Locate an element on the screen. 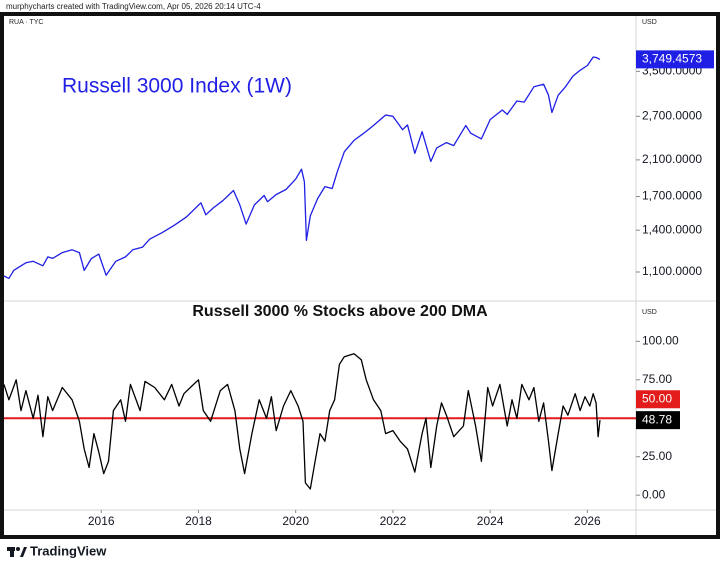 Image resolution: width=720 pixels, height=574 pixels. chart-title: Russell 3000 Index (1W) is located at coordinates (177, 86).